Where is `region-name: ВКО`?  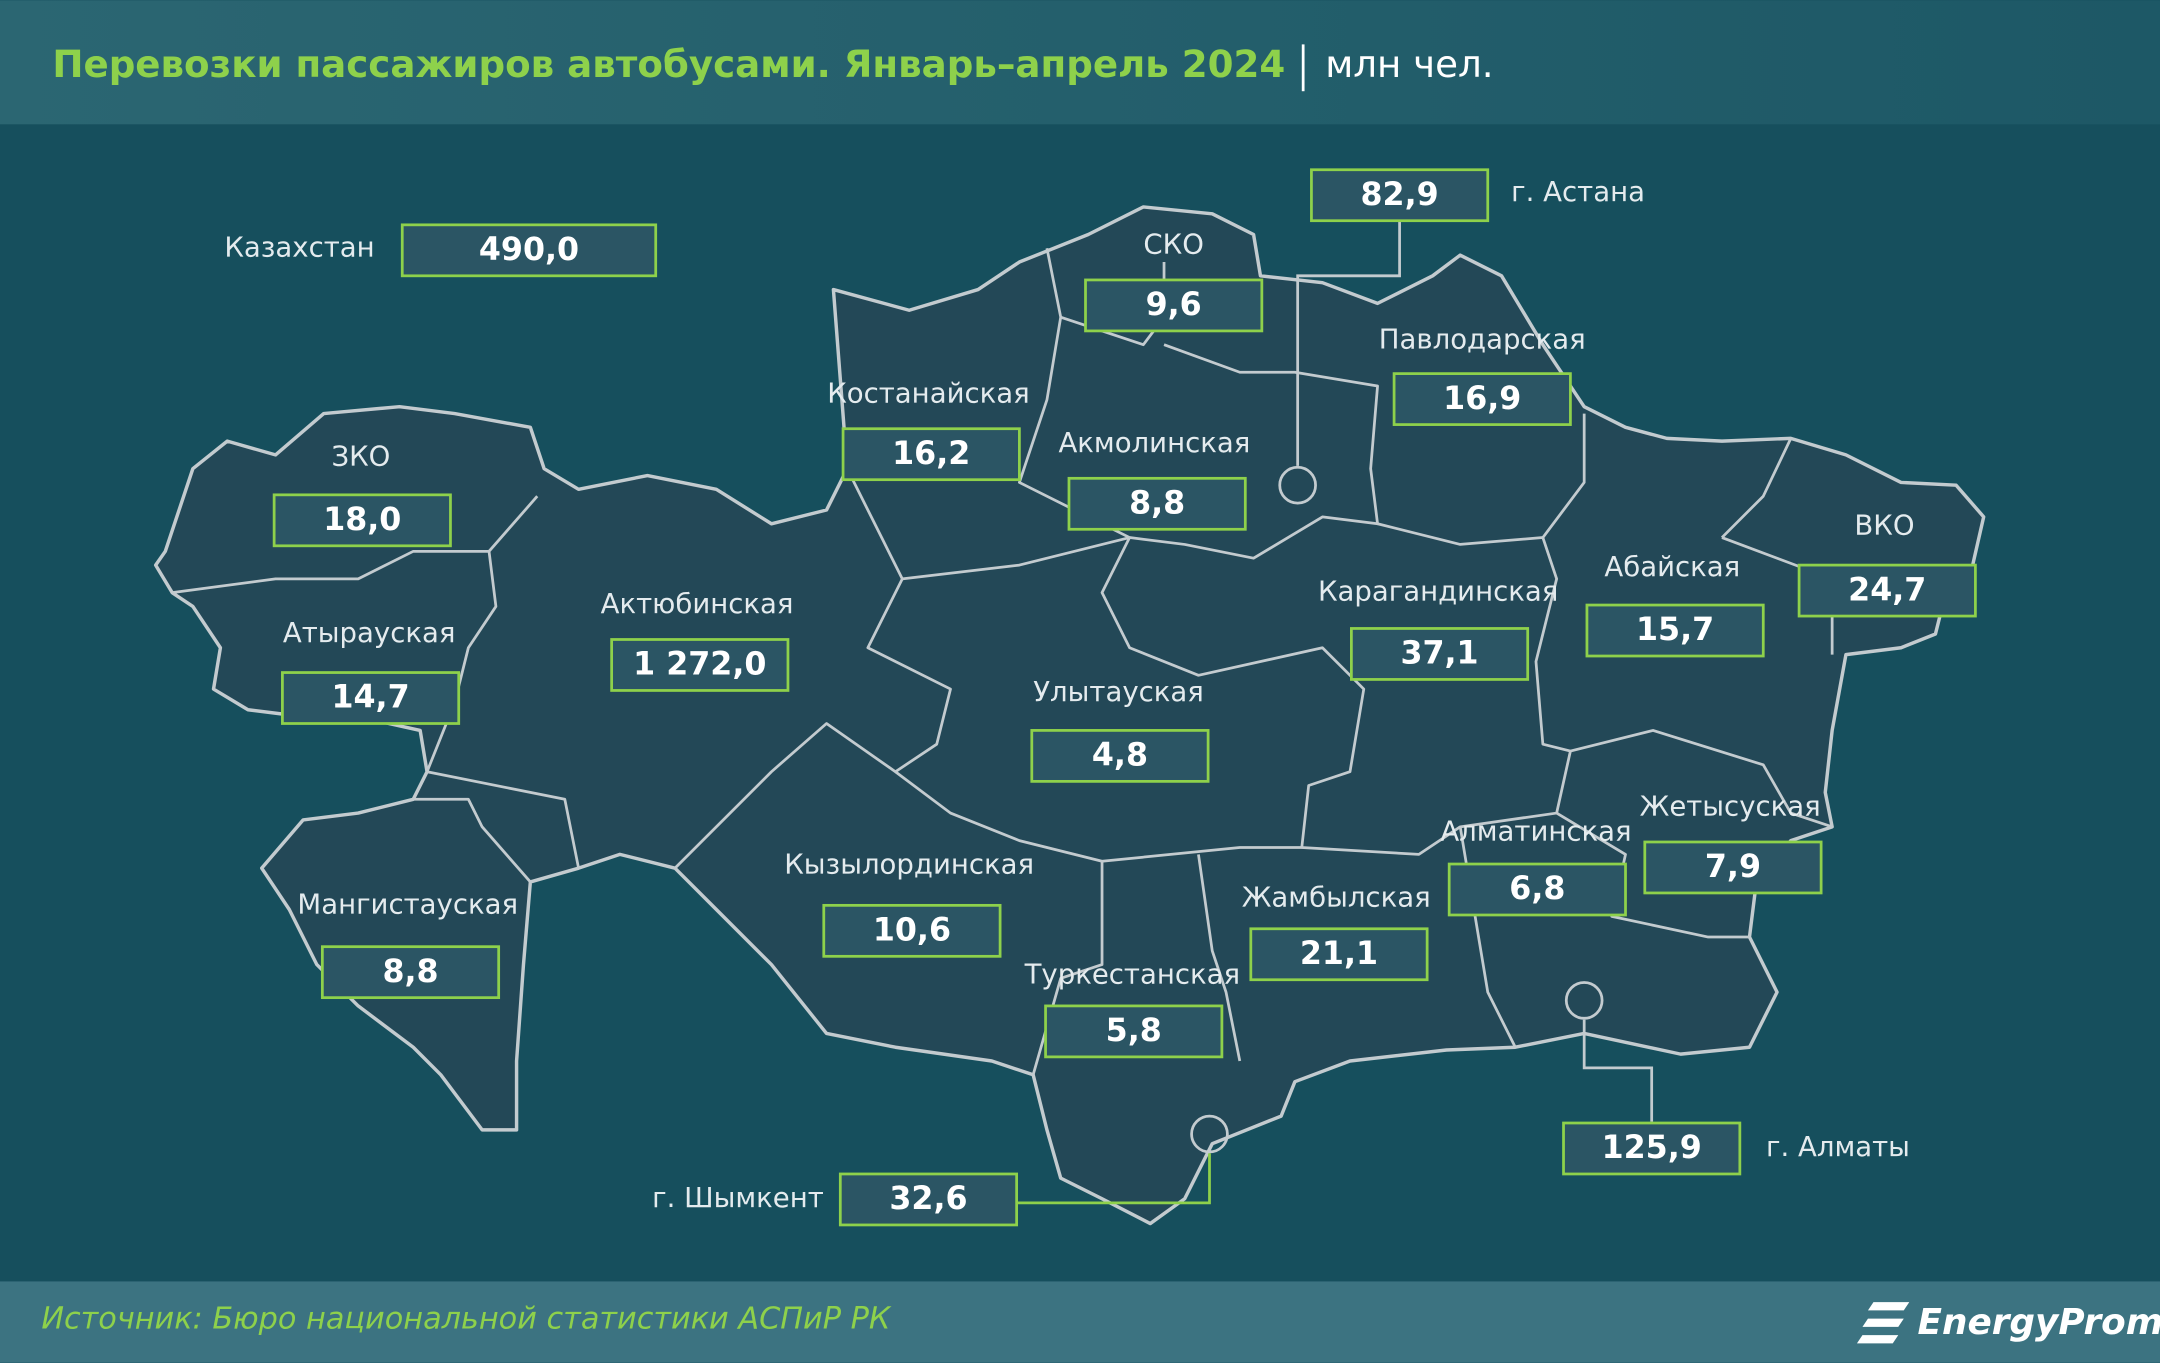 region-name: ВКО is located at coordinates (1884, 526).